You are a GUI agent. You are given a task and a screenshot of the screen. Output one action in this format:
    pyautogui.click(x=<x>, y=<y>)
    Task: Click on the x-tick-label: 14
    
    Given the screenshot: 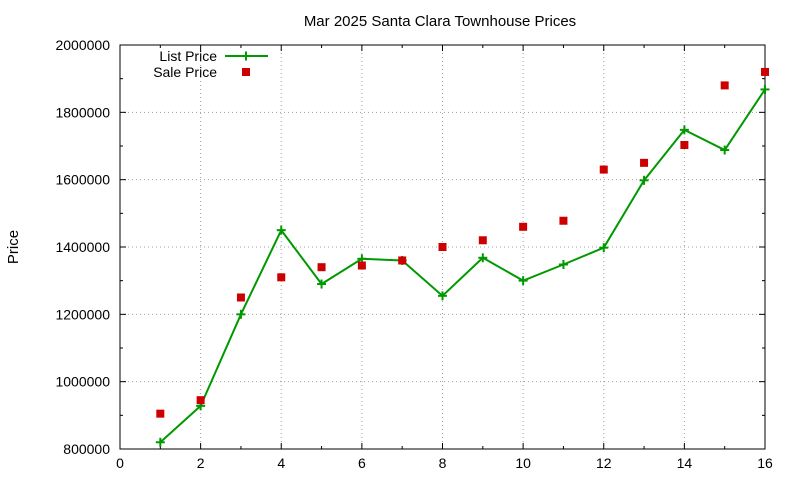 What is the action you would take?
    pyautogui.click(x=685, y=463)
    